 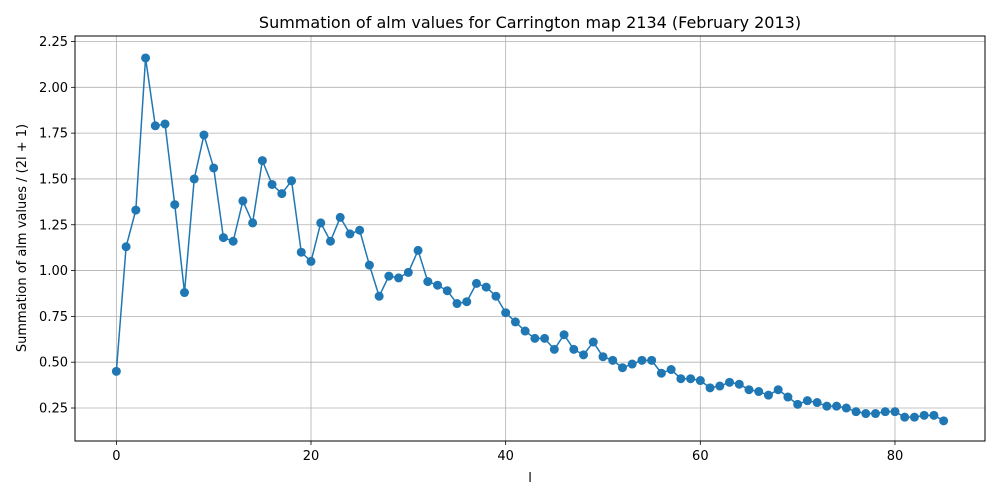 What do you see at coordinates (895, 456) in the screenshot?
I see `x-tick-label: 80` at bounding box center [895, 456].